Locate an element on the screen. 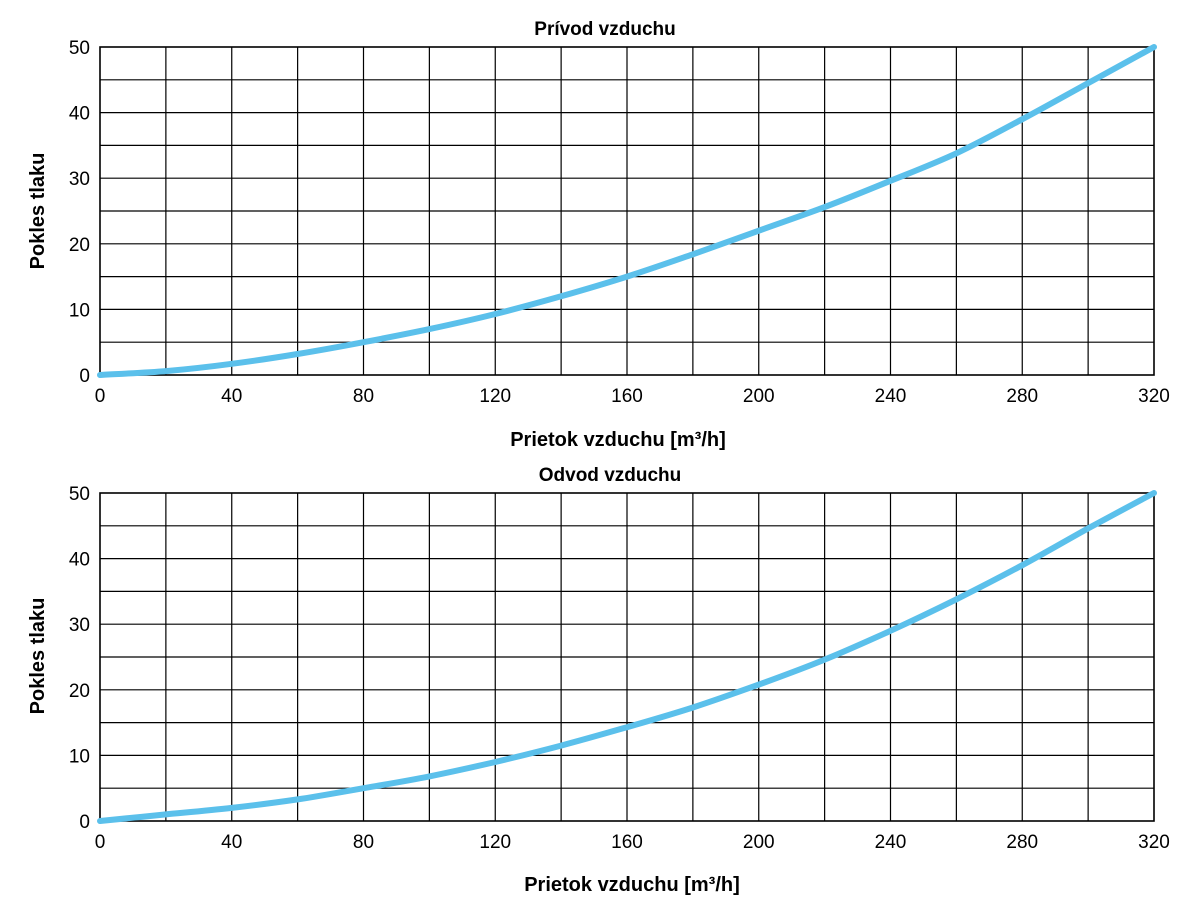  chart-2-x-tick-label: 40 is located at coordinates (231, 842).